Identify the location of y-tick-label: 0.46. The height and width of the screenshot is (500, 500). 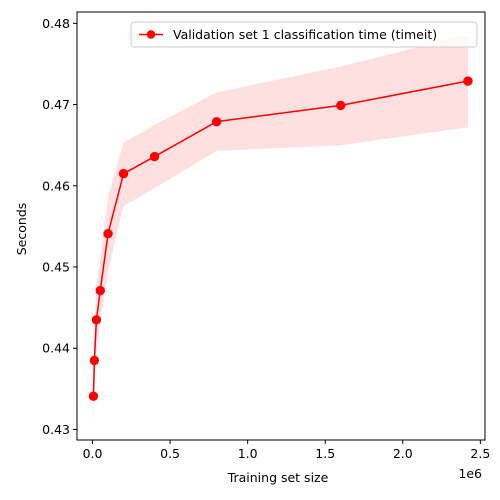
(56, 185).